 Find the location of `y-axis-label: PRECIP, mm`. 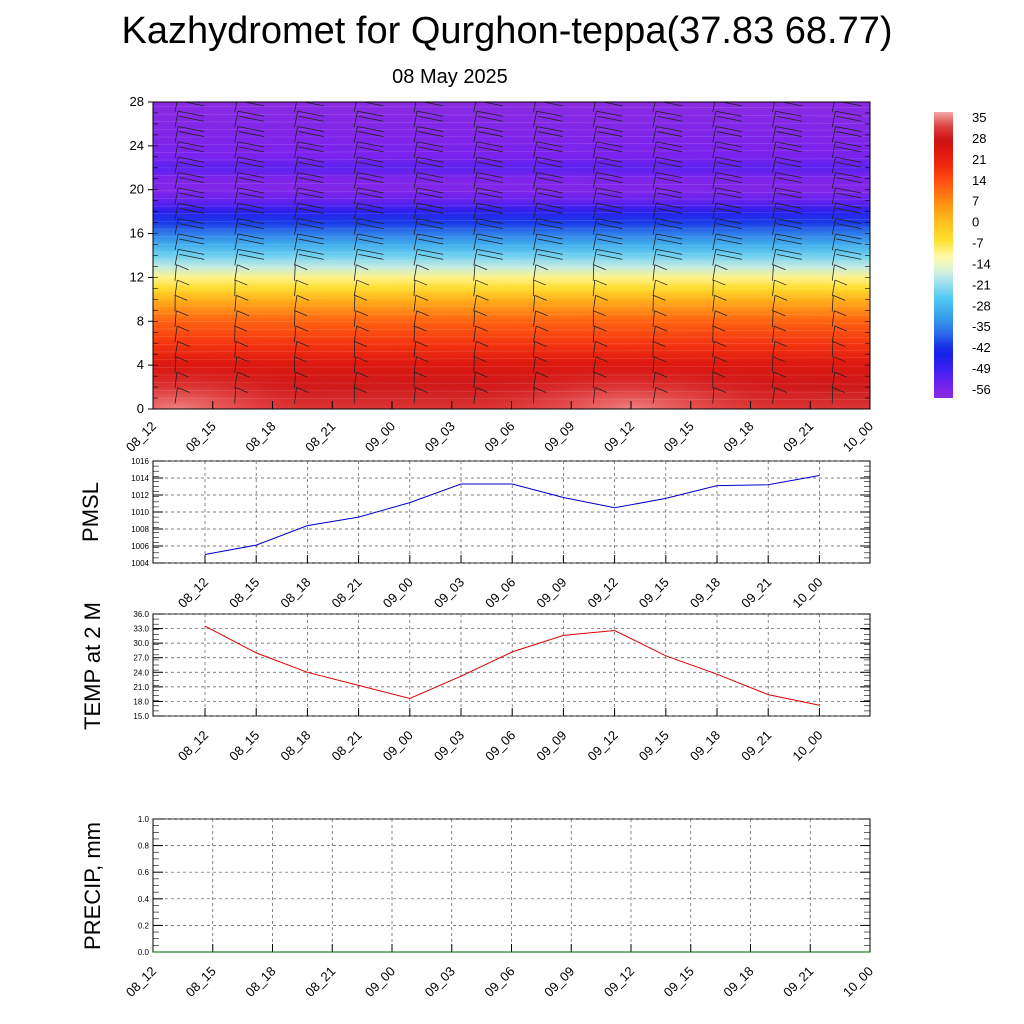

y-axis-label: PRECIP, mm is located at coordinates (92, 886).